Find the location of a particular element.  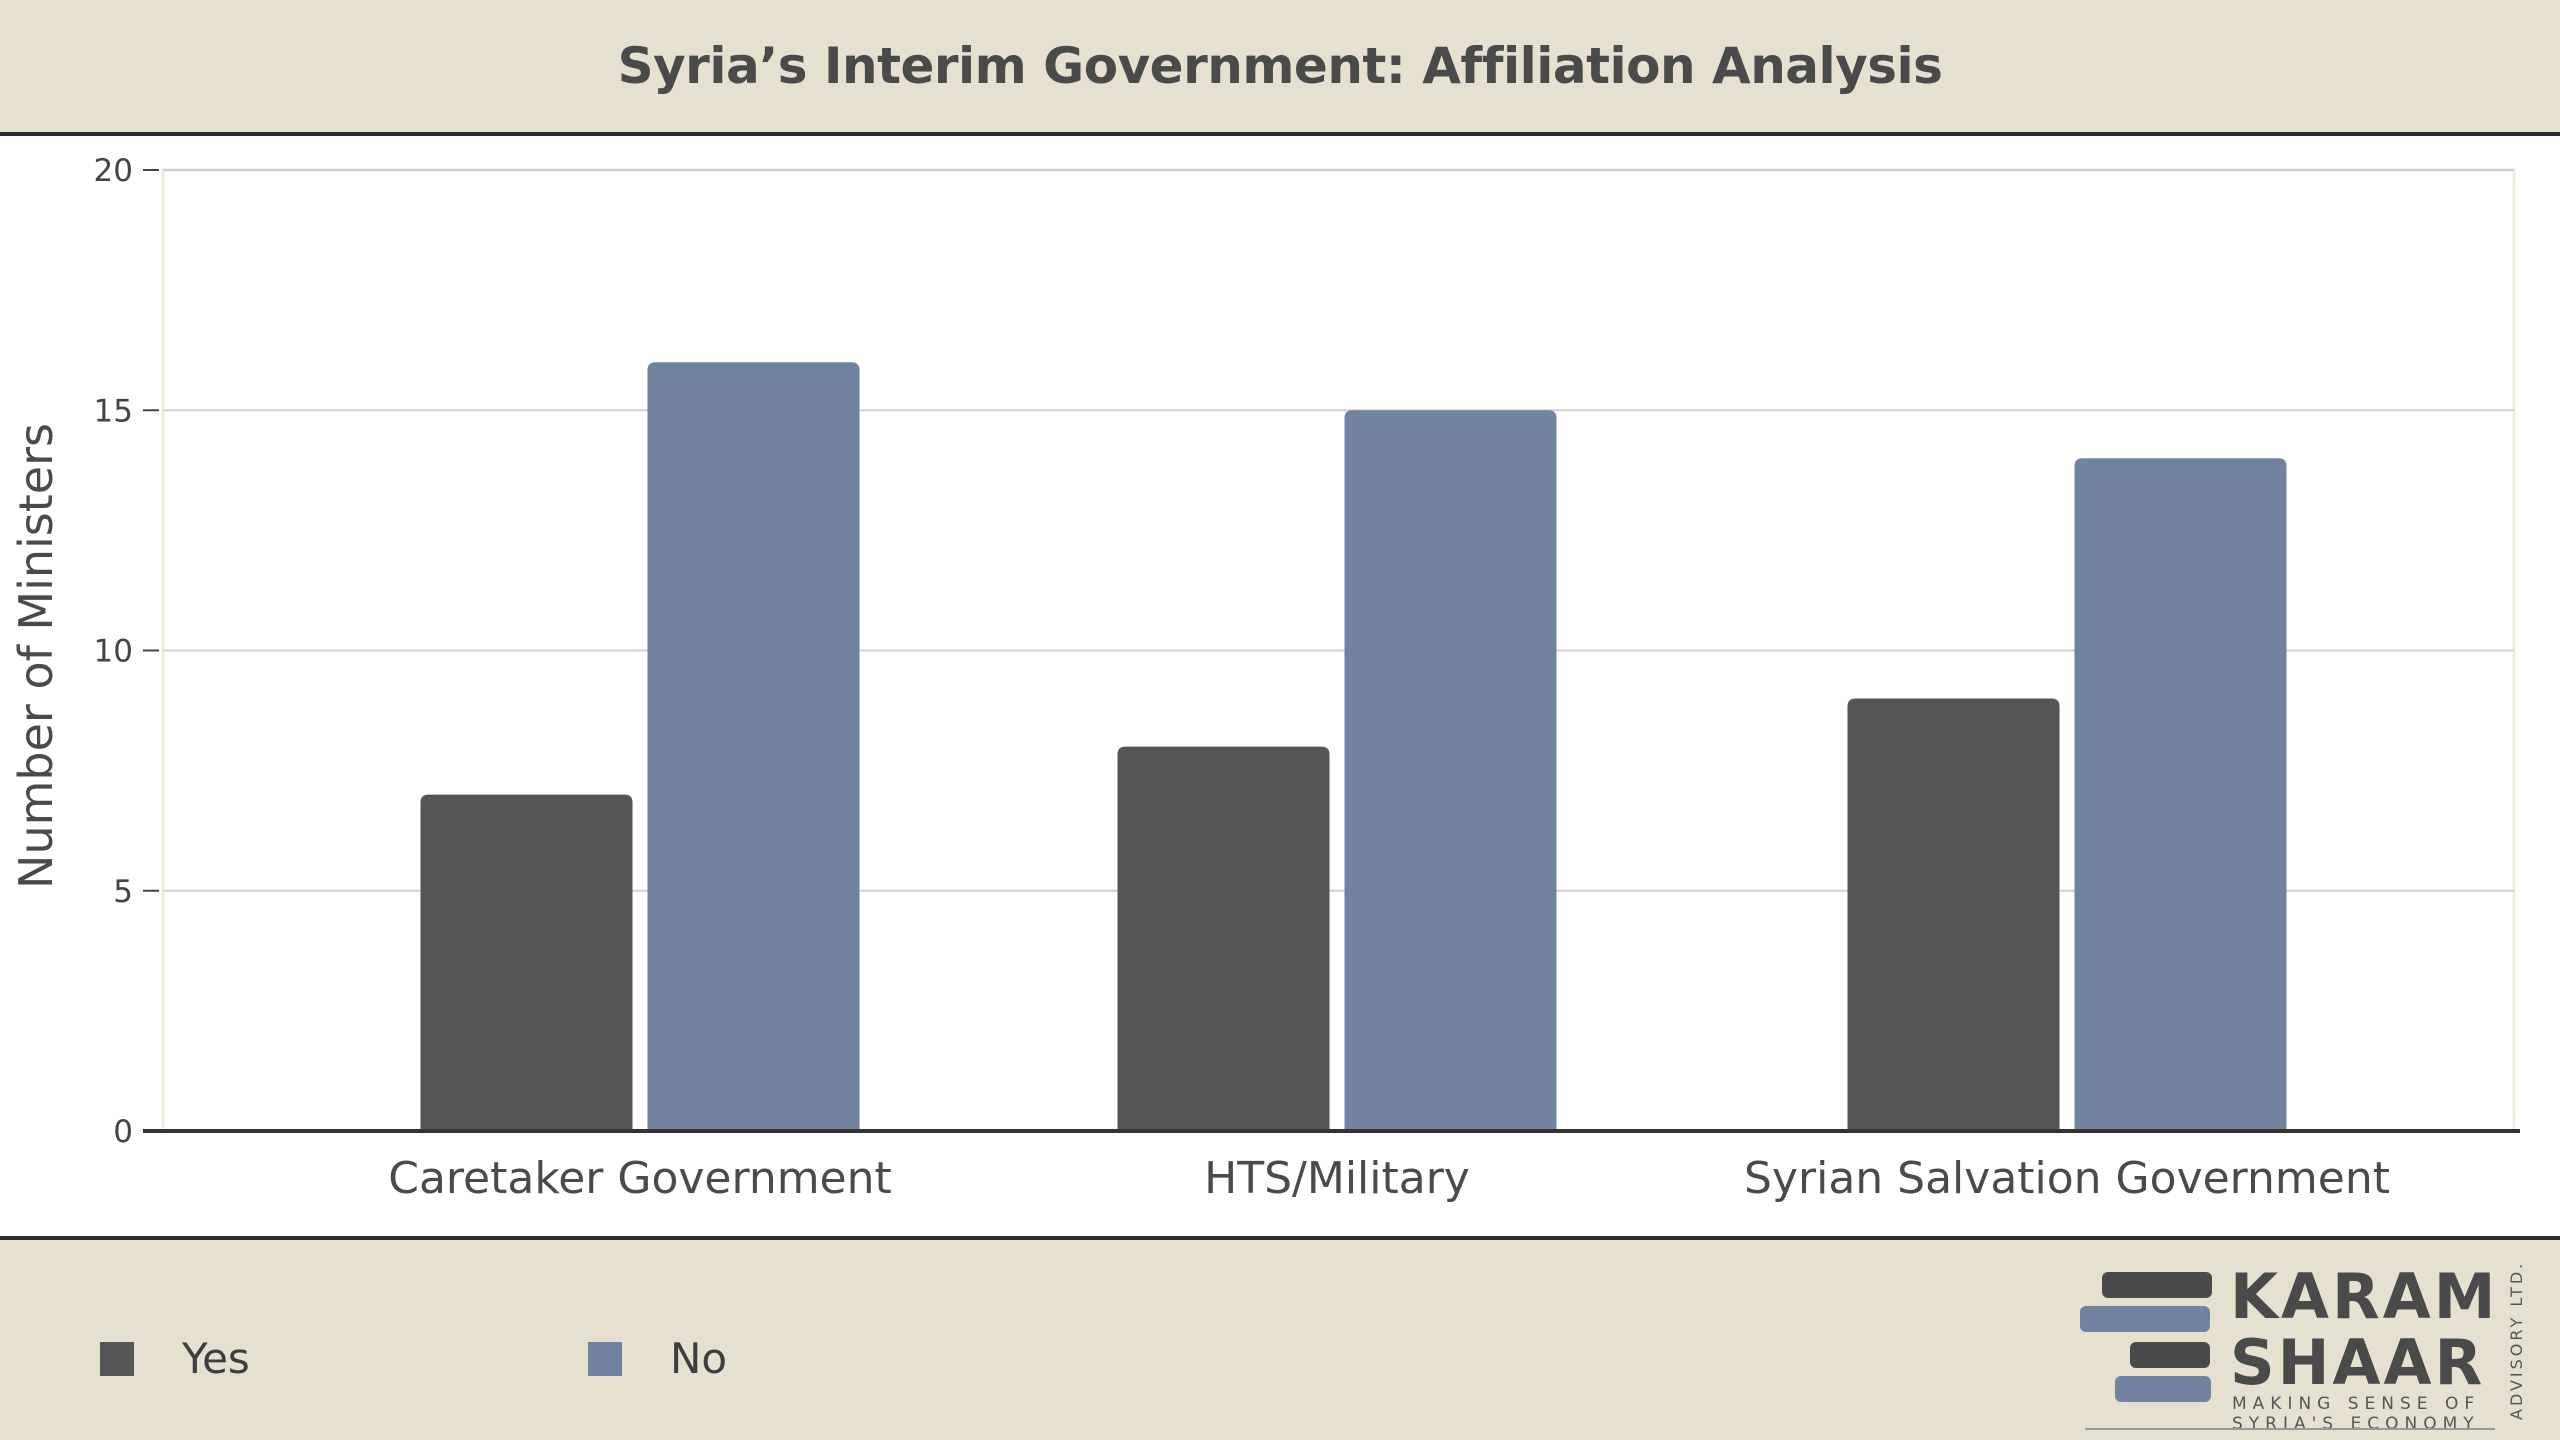

y-tick-label: 15 is located at coordinates (113, 411).